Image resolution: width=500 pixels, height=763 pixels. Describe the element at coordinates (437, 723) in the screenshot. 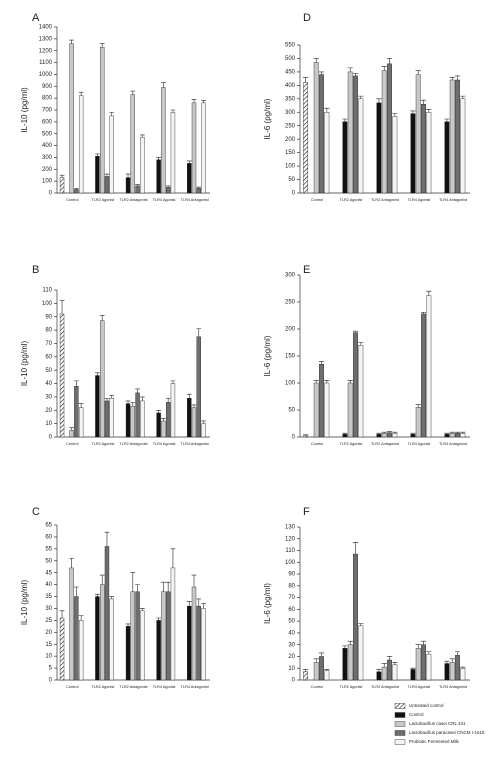

I see `legend-label: Lactobacillus casei CRL 431` at that location.